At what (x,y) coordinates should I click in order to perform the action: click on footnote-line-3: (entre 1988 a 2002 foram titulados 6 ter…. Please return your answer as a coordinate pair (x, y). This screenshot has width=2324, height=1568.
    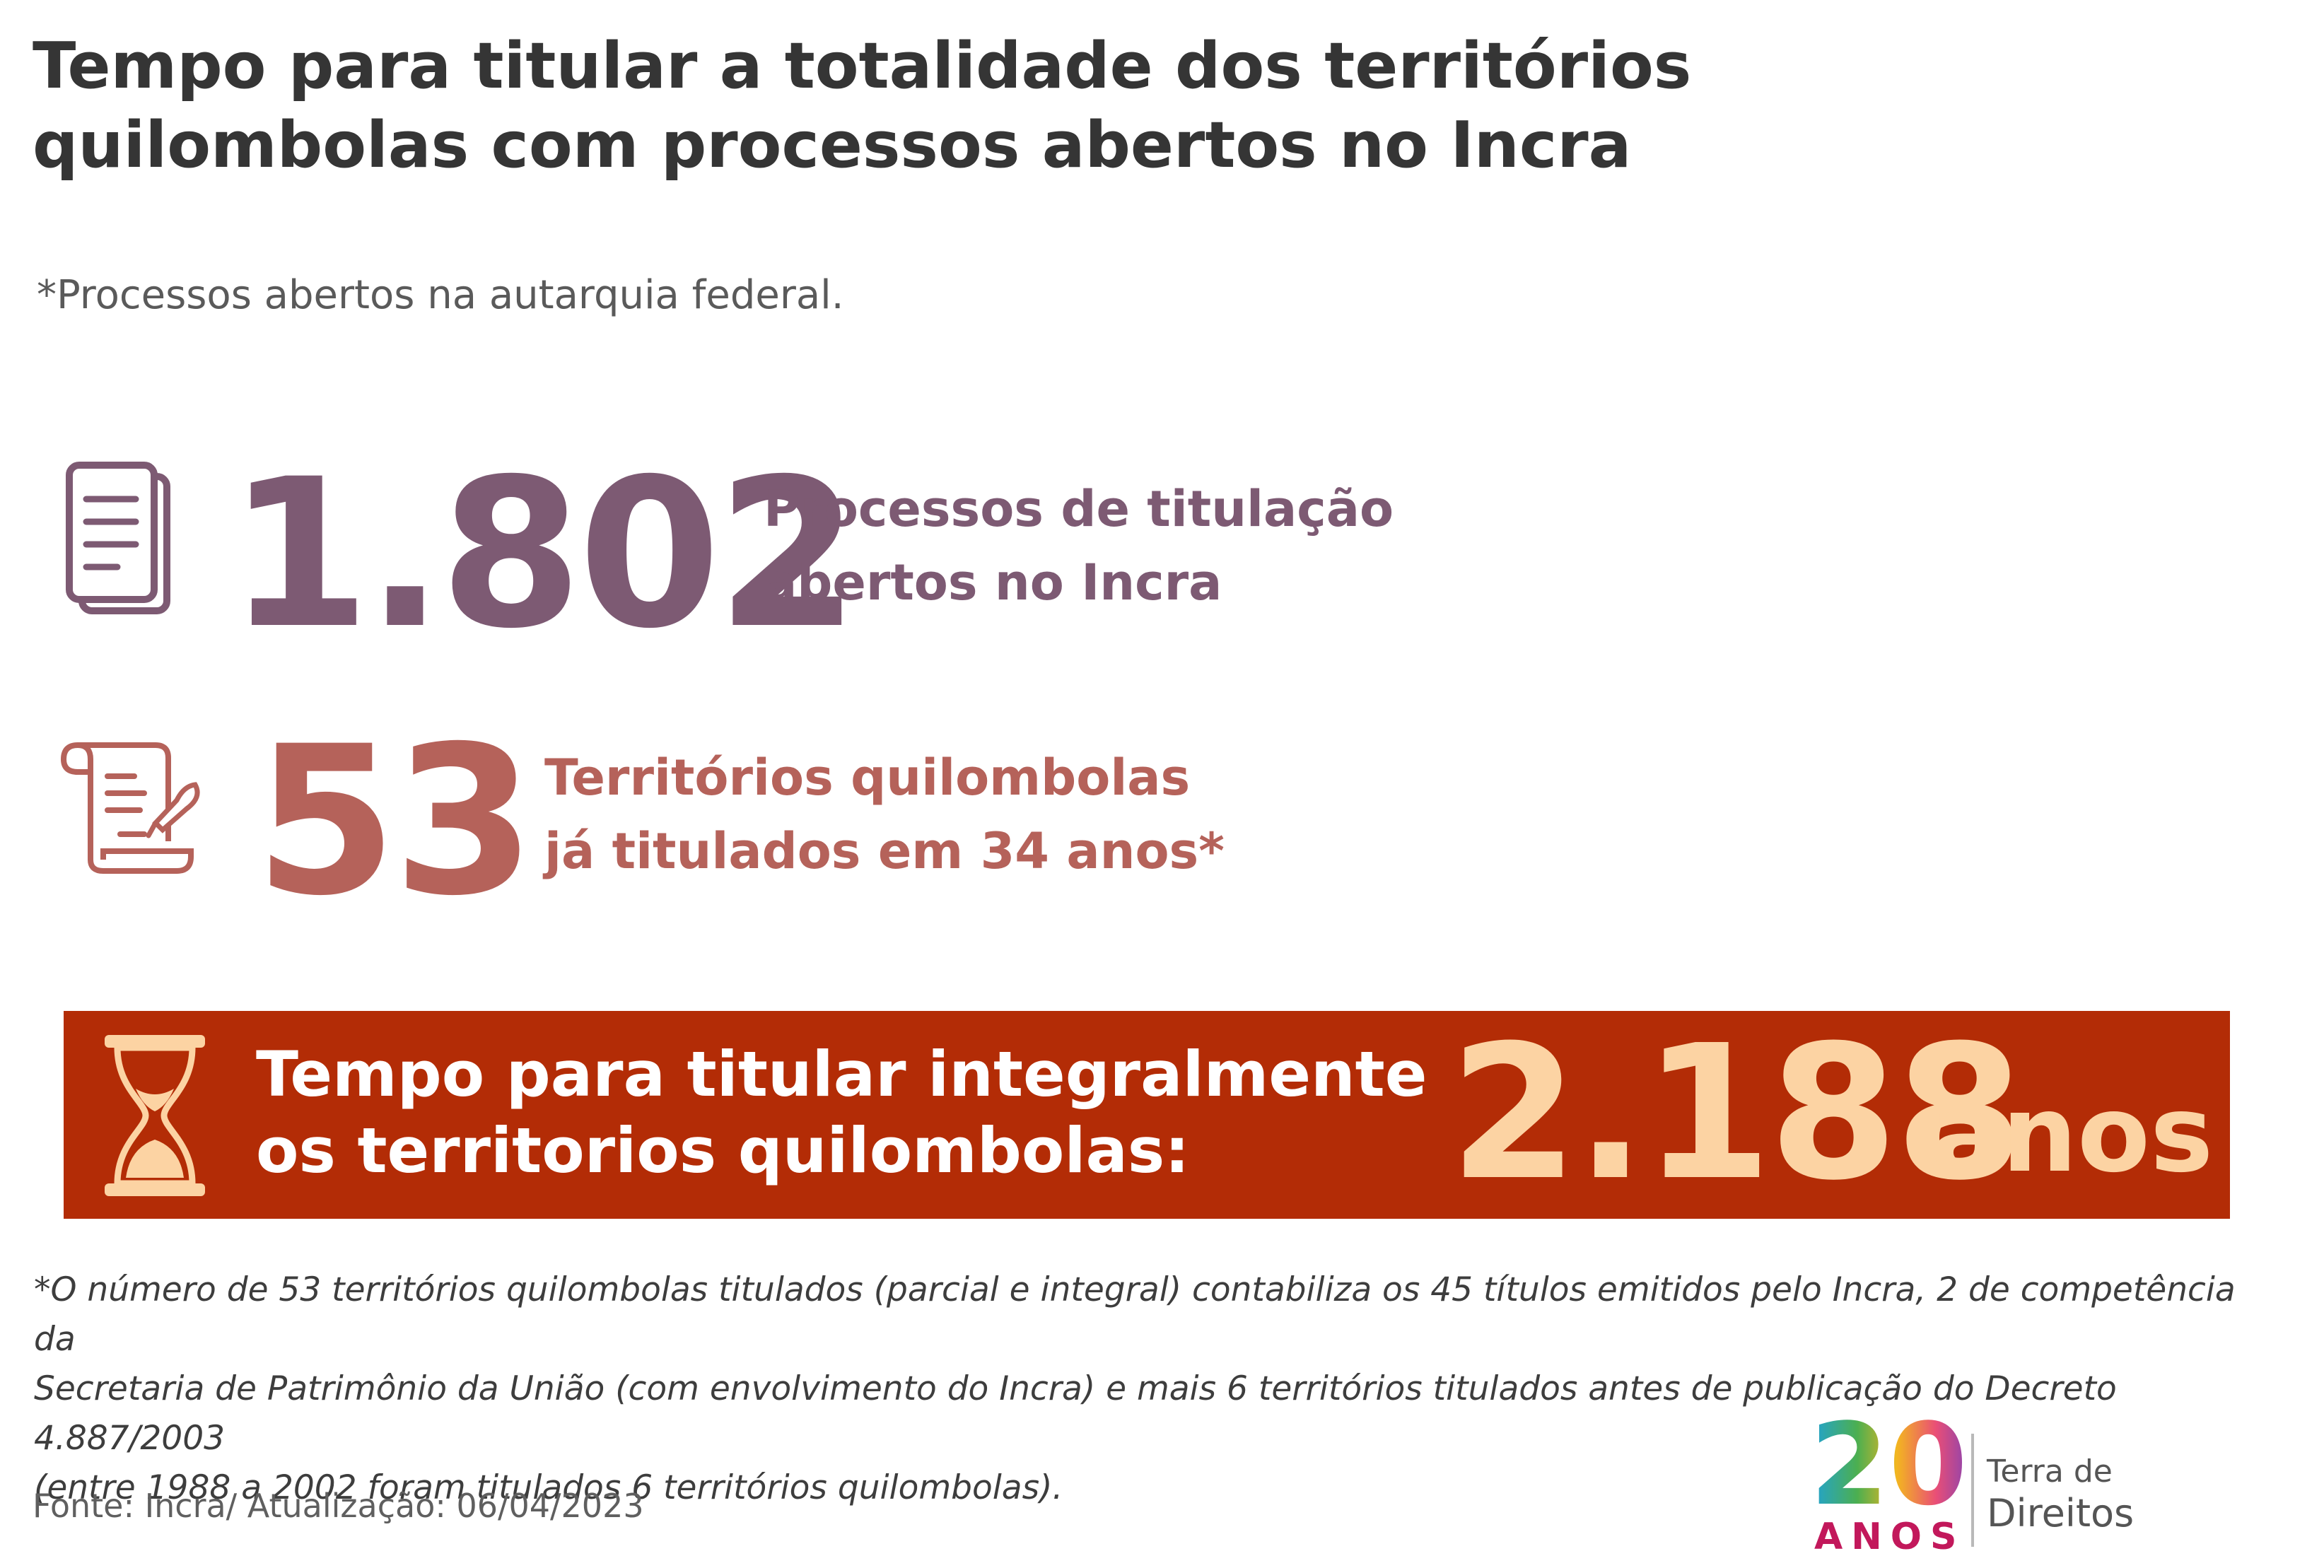
    Looking at the image, I should click on (549, 1487).